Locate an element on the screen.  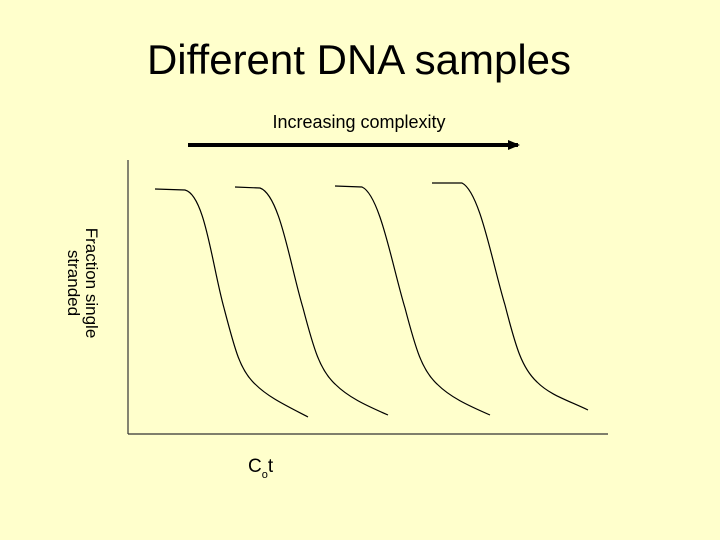
x-axis-label-subscript: o is located at coordinates (264, 475).